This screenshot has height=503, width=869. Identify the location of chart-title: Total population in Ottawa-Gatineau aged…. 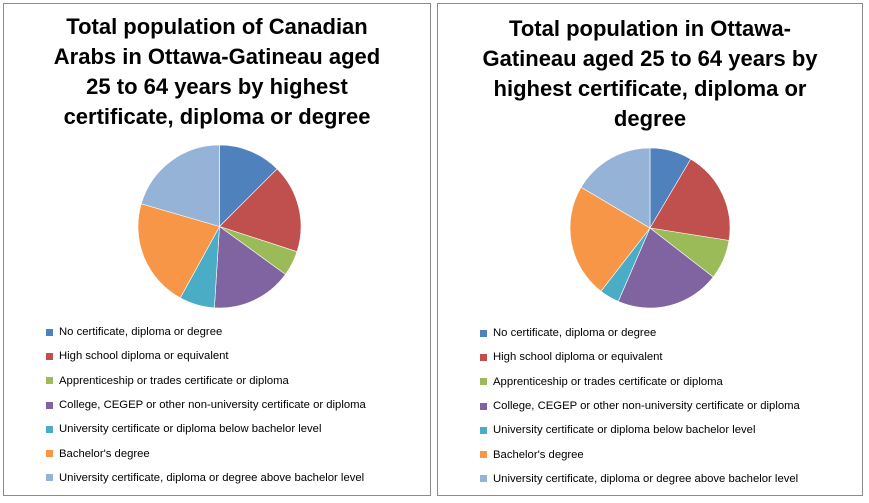
(650, 73).